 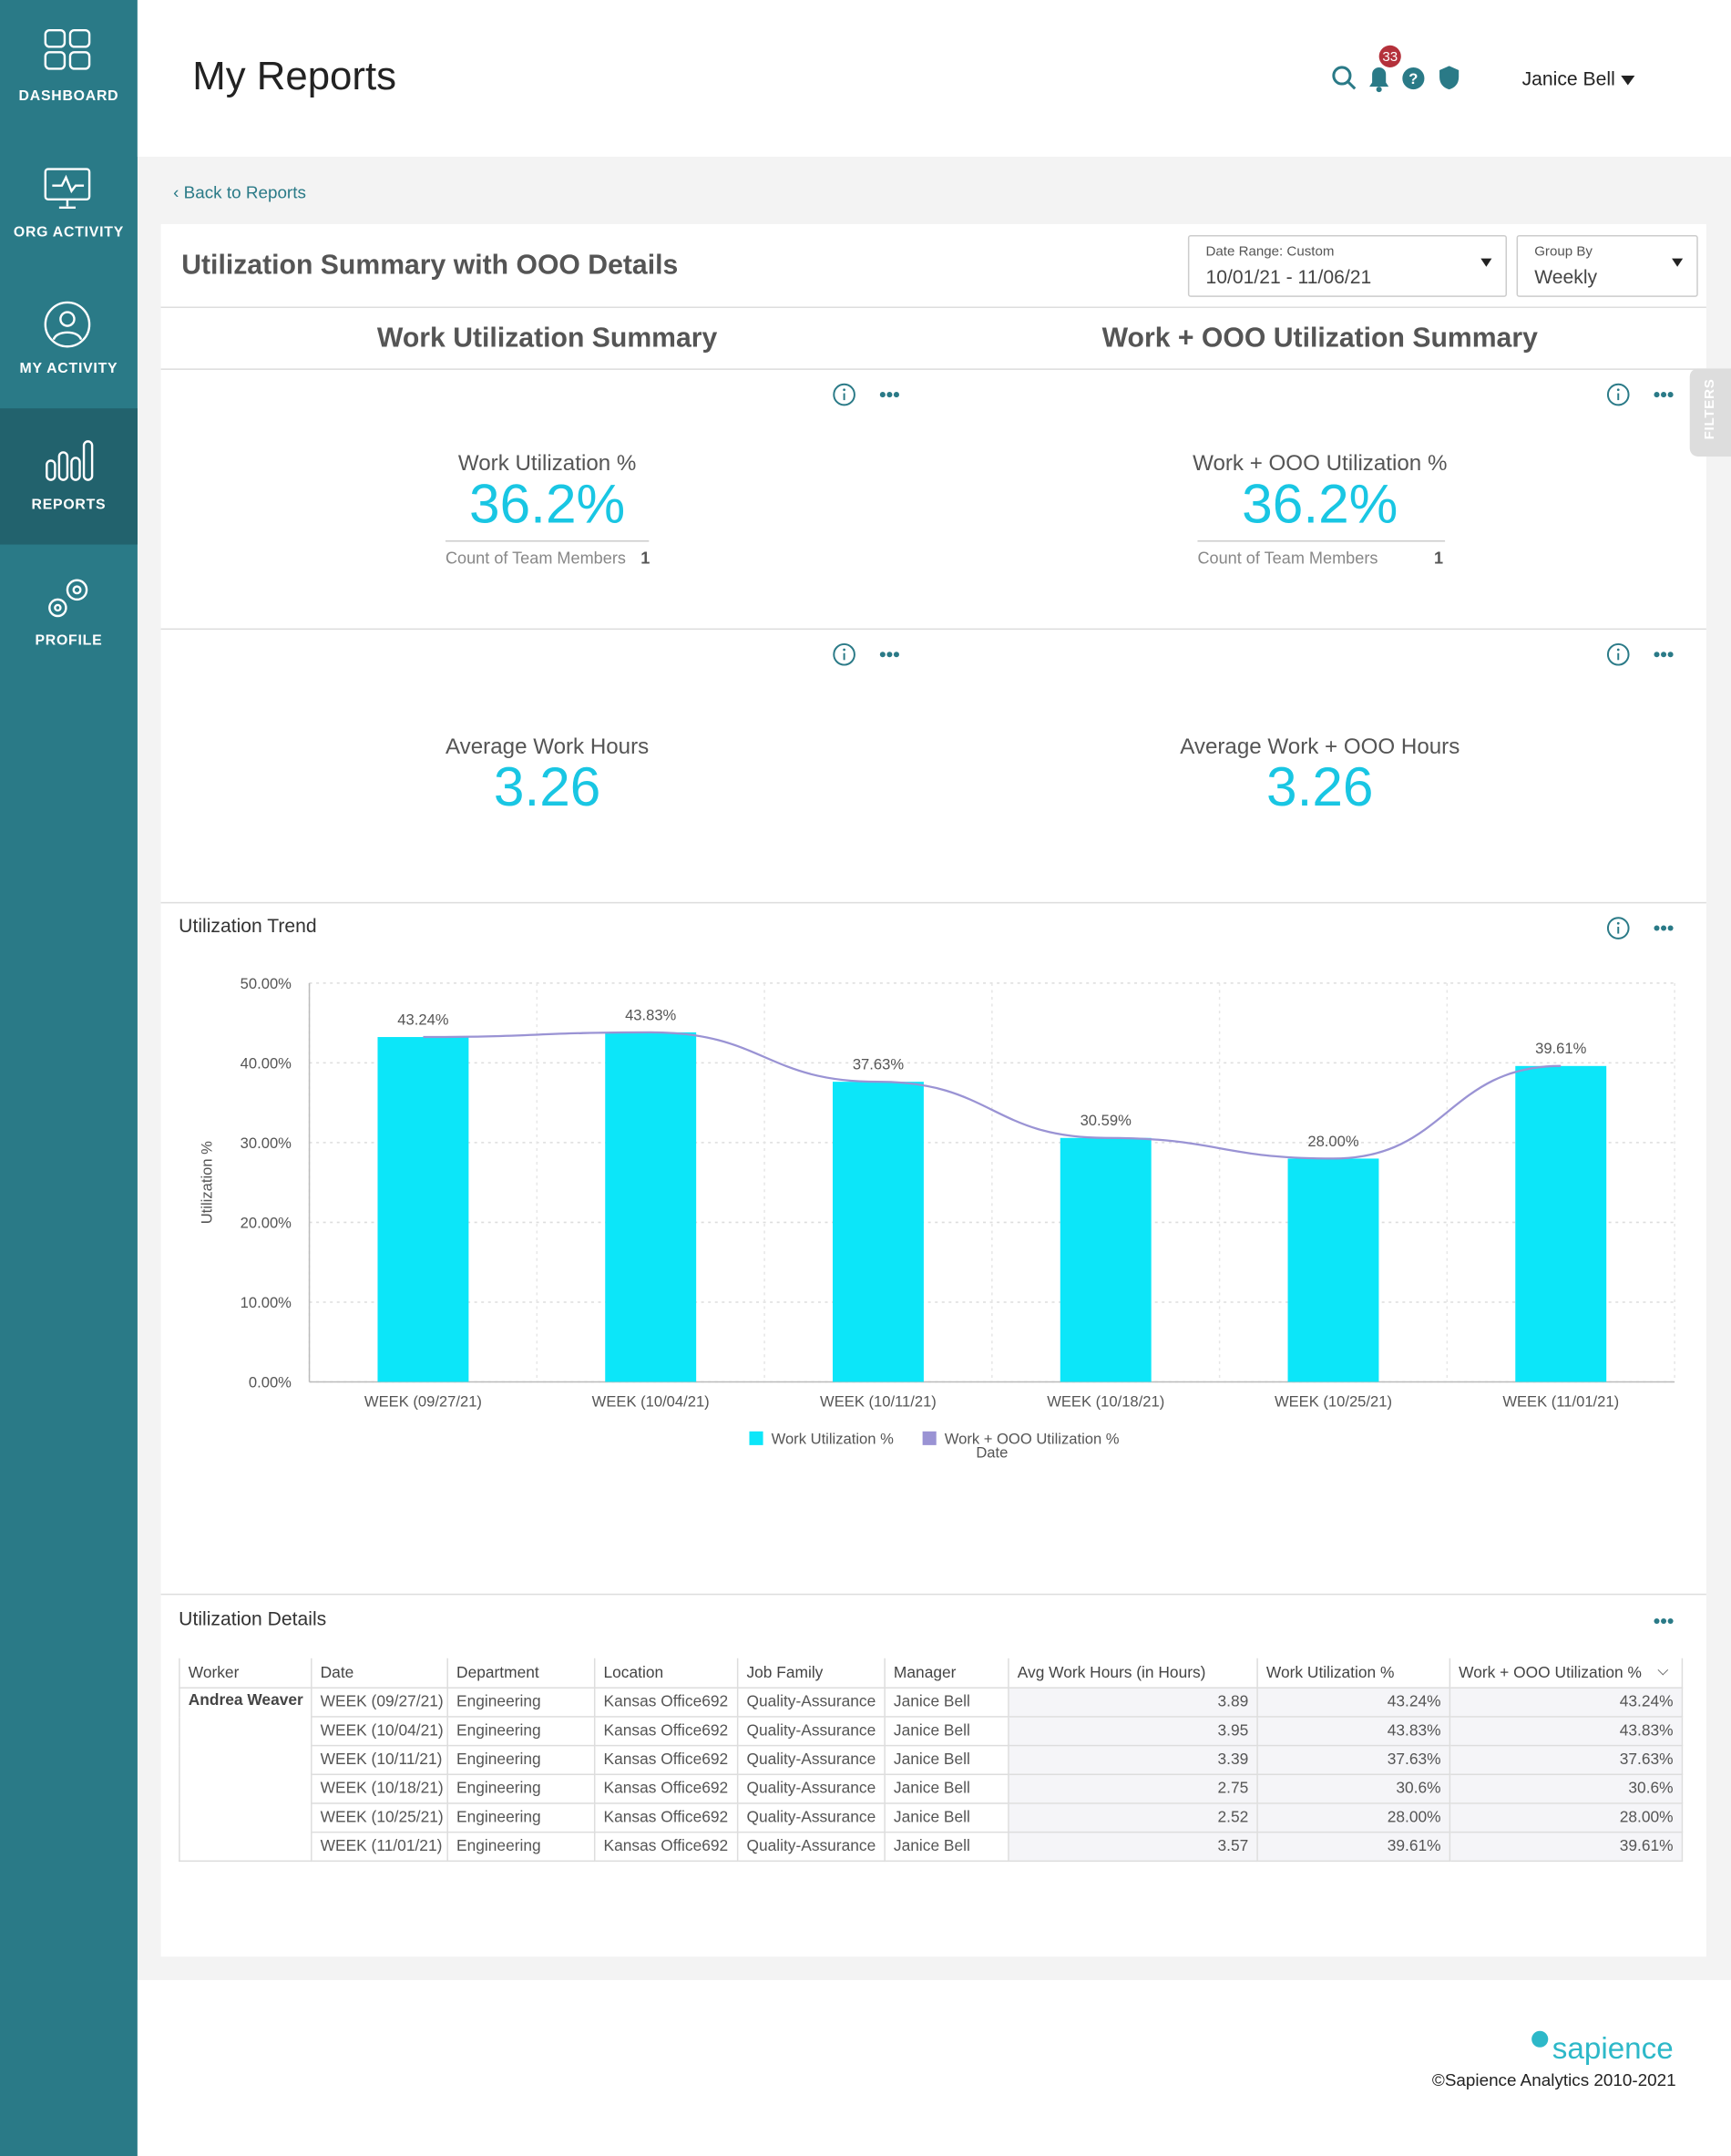 What do you see at coordinates (69, 476) in the screenshot?
I see `nav-reports: REPORTS` at bounding box center [69, 476].